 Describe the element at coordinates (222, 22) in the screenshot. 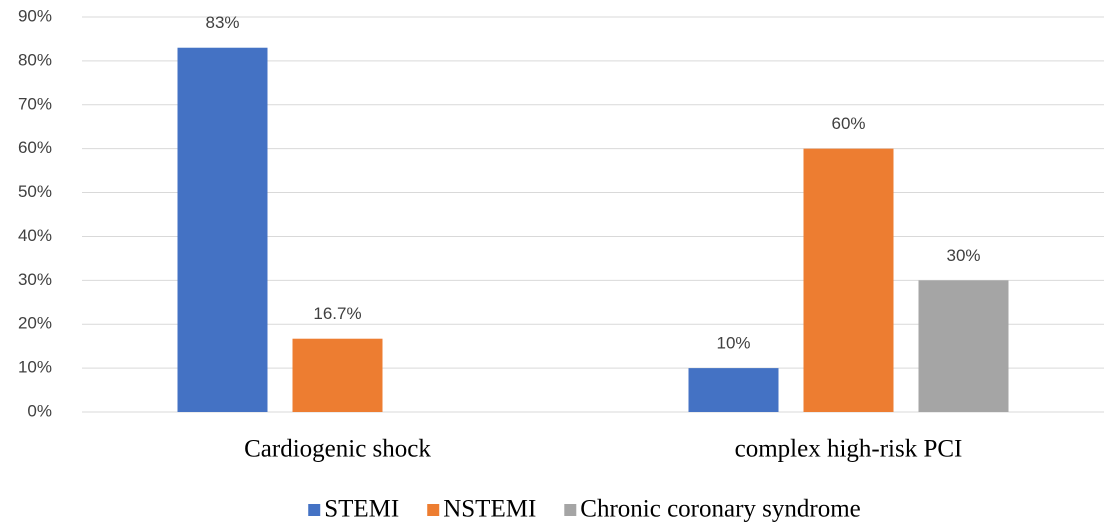

I see `data-label: 83%` at that location.